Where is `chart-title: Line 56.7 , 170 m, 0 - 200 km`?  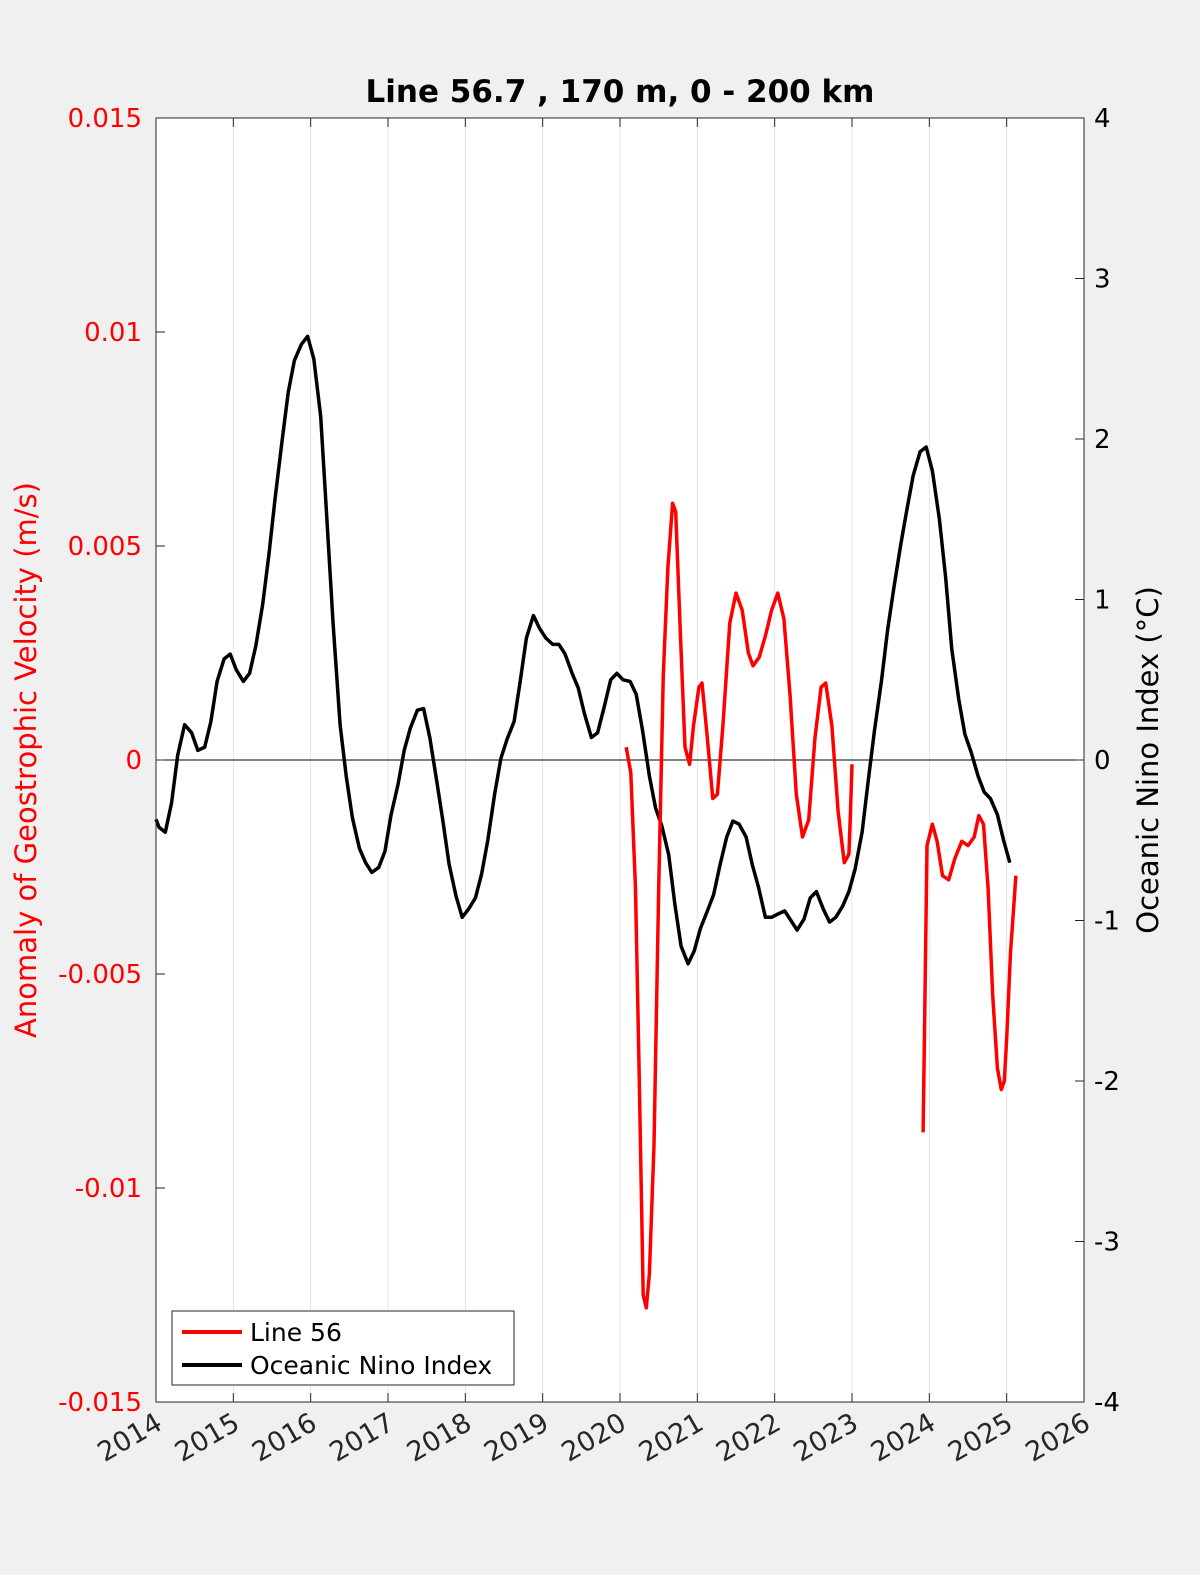
chart-title: Line 56.7 , 170 m, 0 - 200 km is located at coordinates (620, 92).